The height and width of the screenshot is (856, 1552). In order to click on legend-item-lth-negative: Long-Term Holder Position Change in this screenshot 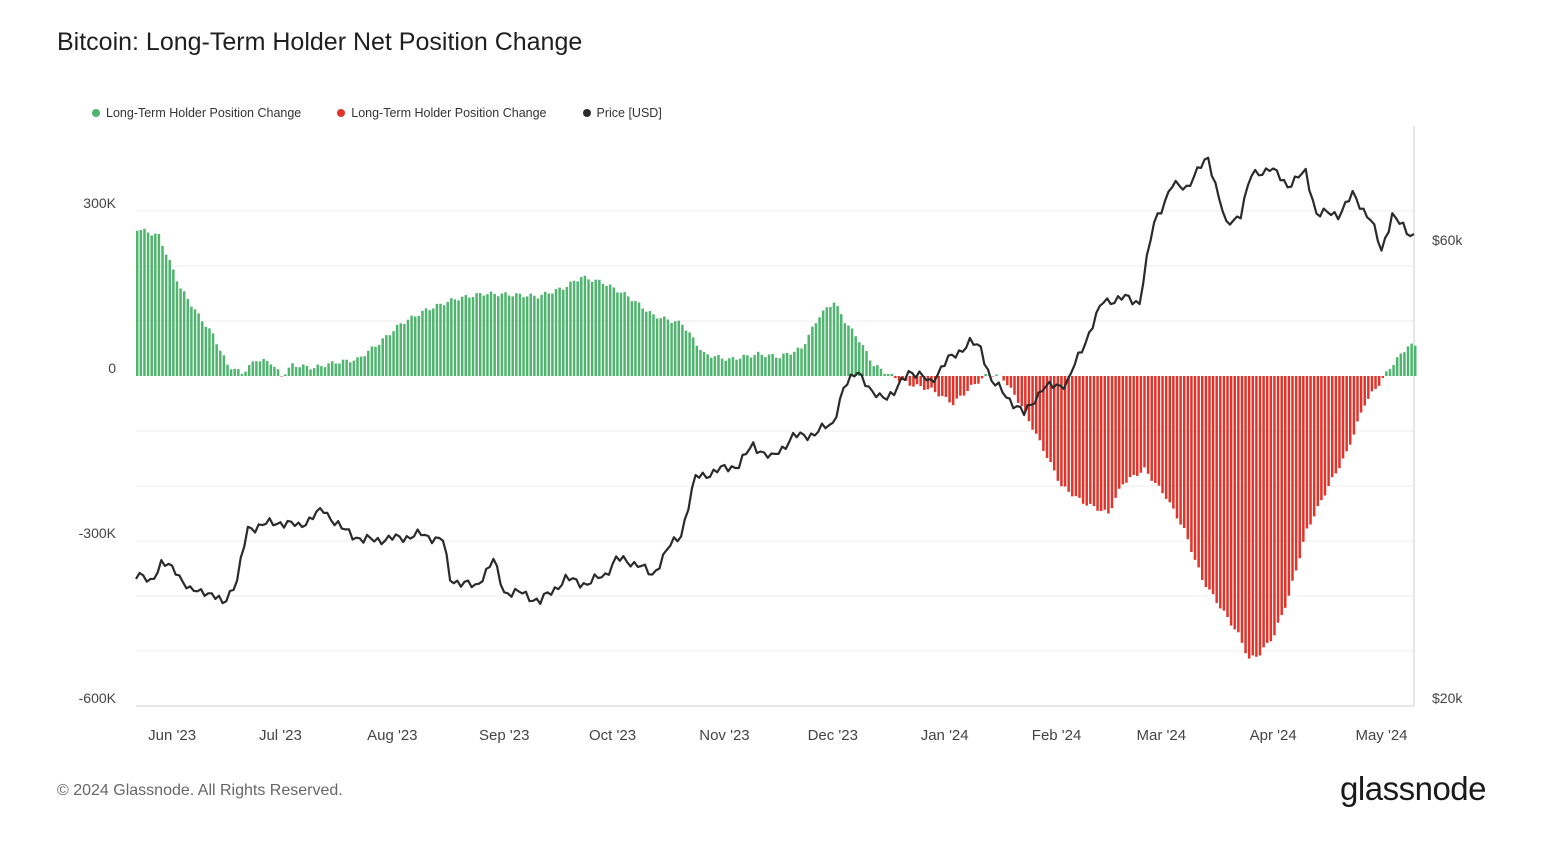, I will do `click(442, 113)`.